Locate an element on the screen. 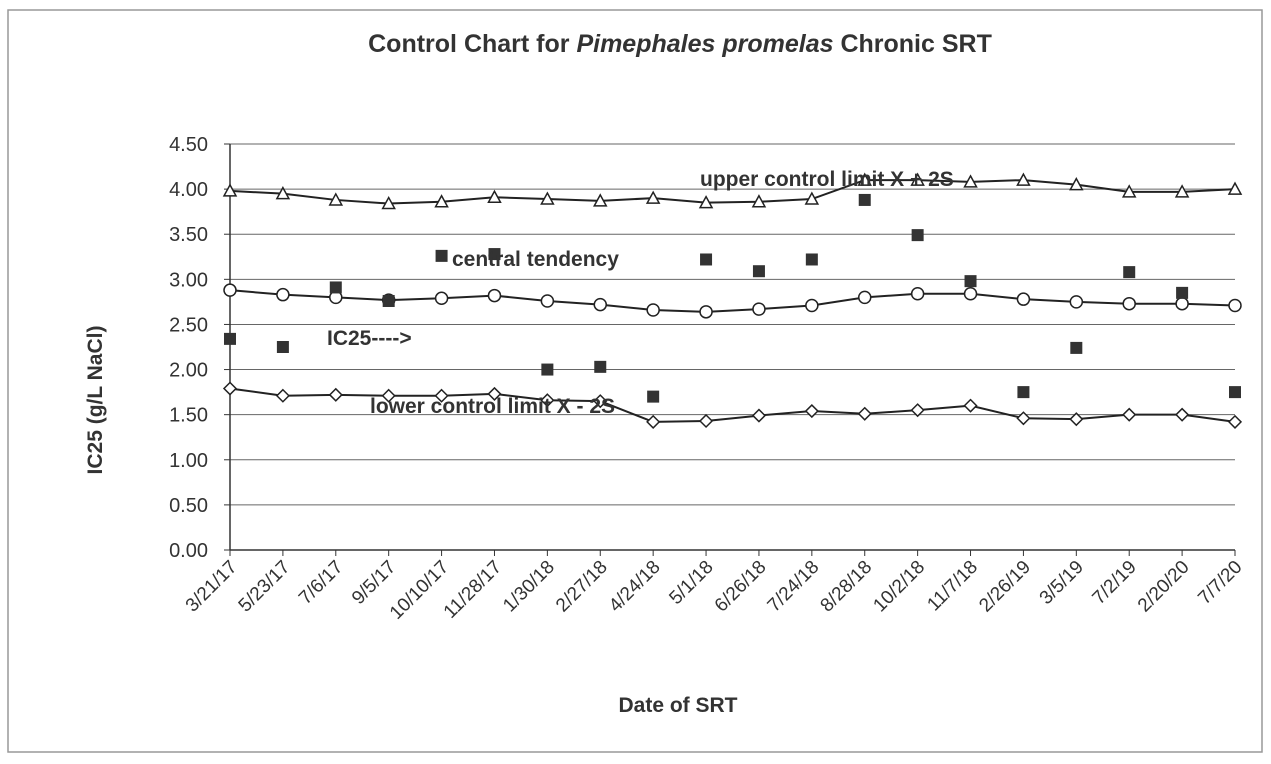 This screenshot has width=1271, height=764. series-label: IC25----> is located at coordinates (369, 338).